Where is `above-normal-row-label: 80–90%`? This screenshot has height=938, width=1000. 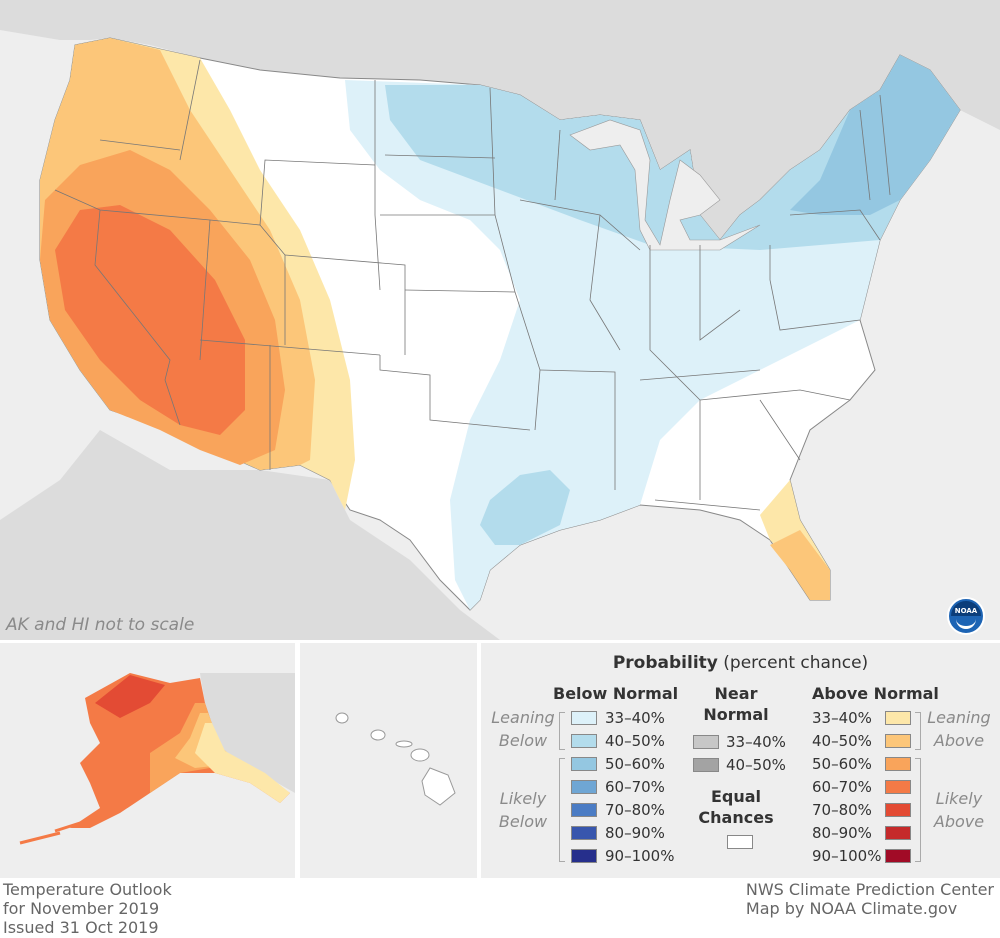
above-normal-row-label: 80–90% is located at coordinates (842, 833).